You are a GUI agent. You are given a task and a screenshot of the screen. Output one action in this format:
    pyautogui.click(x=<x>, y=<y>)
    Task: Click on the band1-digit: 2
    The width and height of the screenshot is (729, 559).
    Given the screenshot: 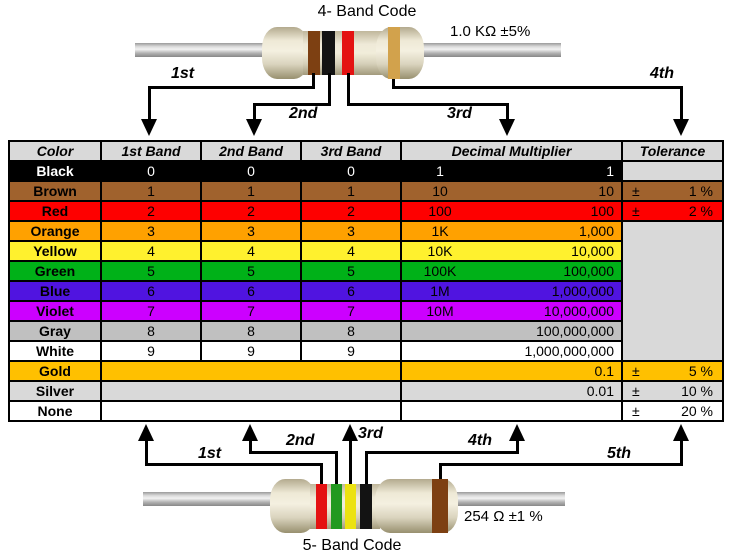 What is the action you would take?
    pyautogui.click(x=151, y=211)
    